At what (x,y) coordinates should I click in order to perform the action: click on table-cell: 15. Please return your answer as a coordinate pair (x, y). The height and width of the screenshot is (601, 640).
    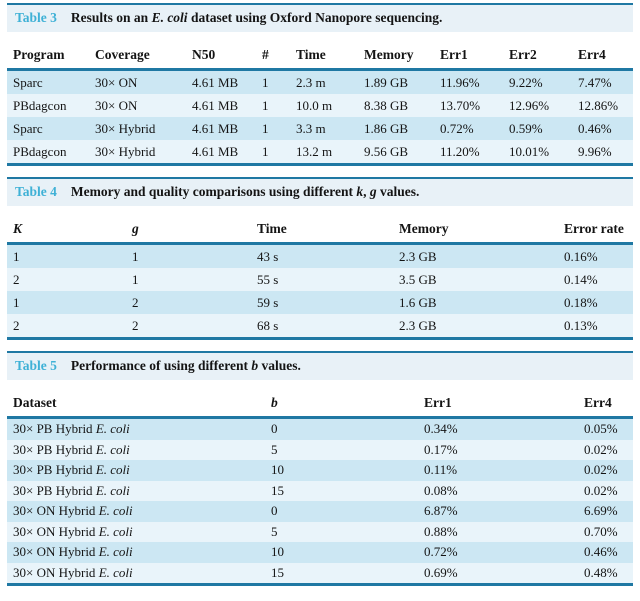
    Looking at the image, I should click on (277, 490).